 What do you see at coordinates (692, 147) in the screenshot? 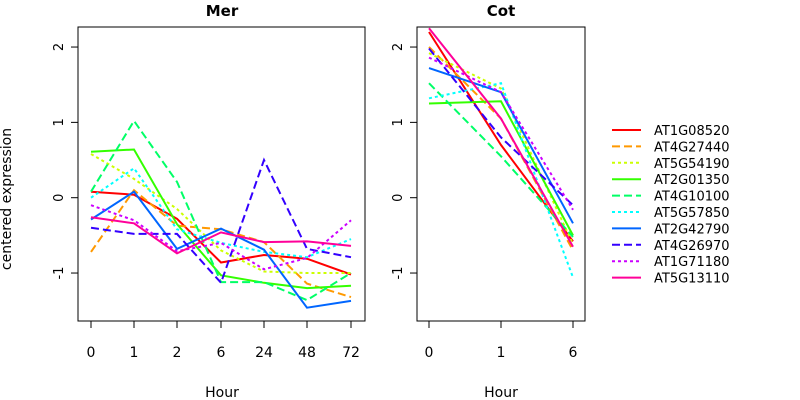
I see `legend-label: AT4G27440` at bounding box center [692, 147].